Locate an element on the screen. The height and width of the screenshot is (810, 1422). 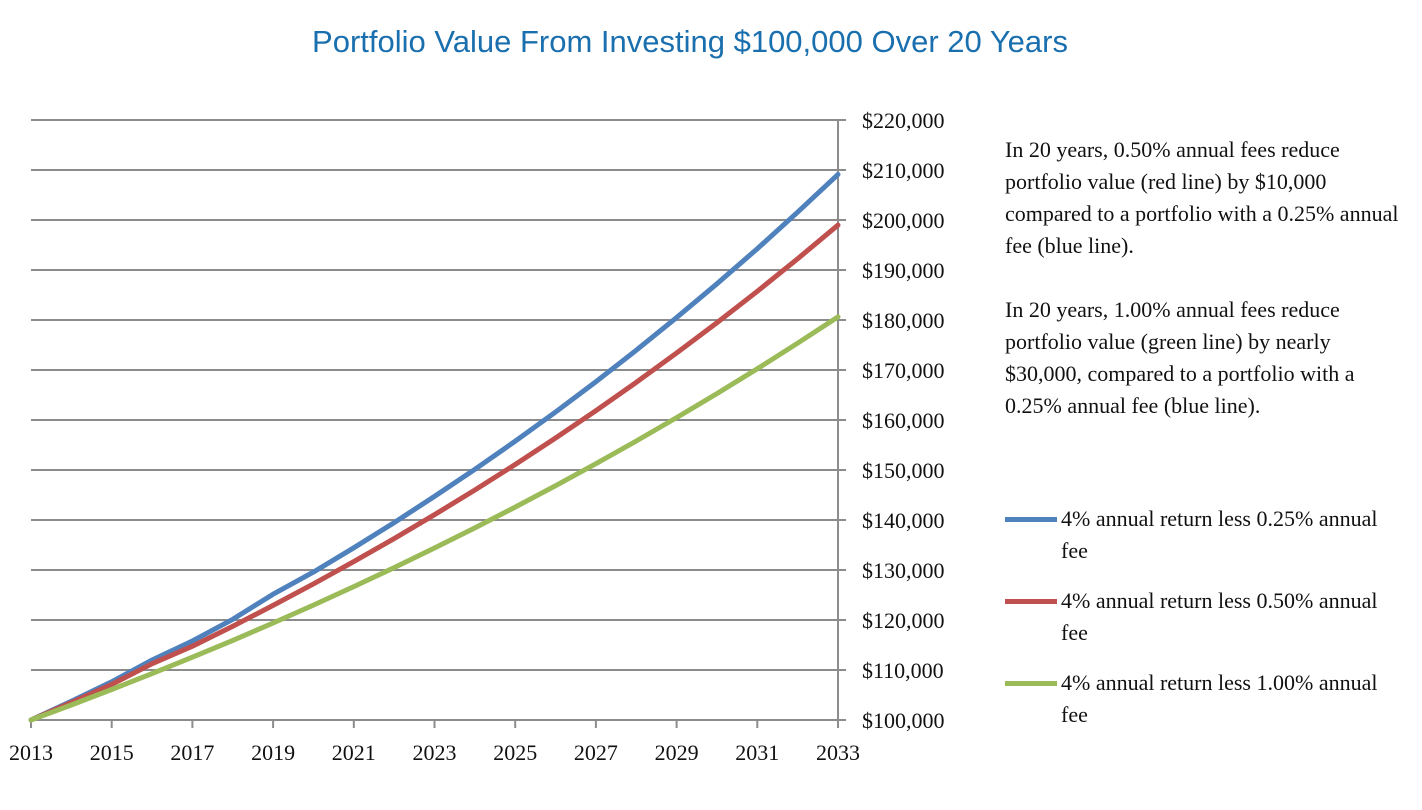
x-tick-label: 2023 is located at coordinates (435, 752).